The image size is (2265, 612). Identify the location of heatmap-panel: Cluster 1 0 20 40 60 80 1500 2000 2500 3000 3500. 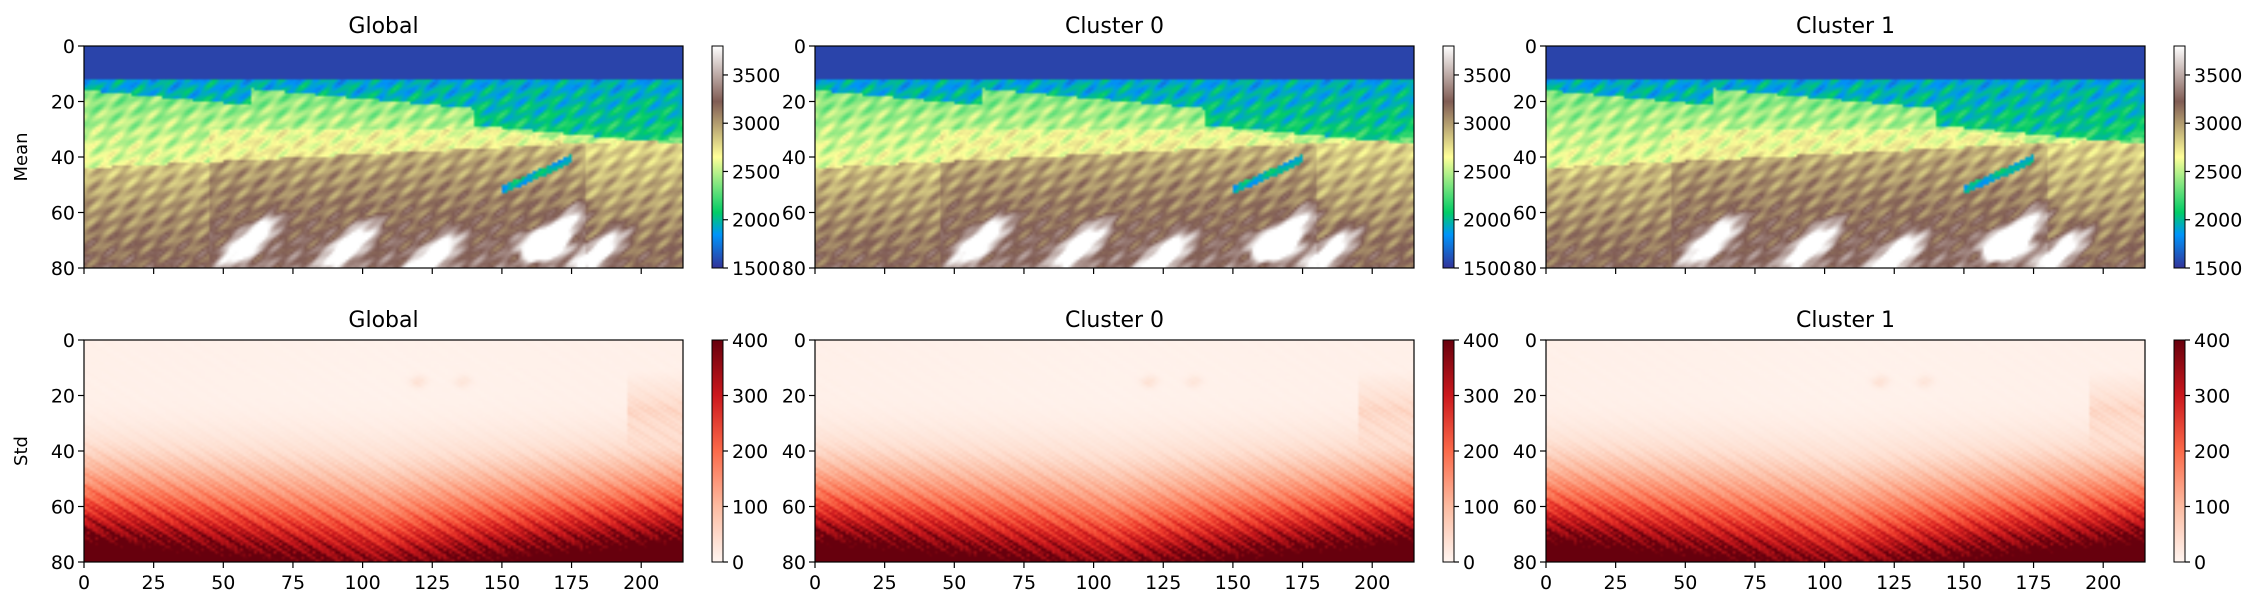
(1878, 147).